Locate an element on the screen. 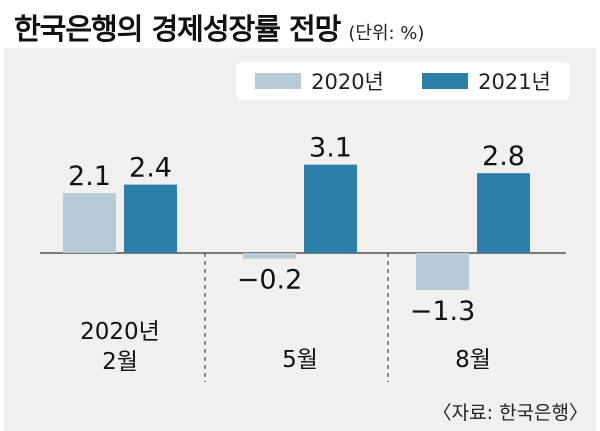 This screenshot has height=431, width=600. bar-2020년-0 is located at coordinates (89, 223).